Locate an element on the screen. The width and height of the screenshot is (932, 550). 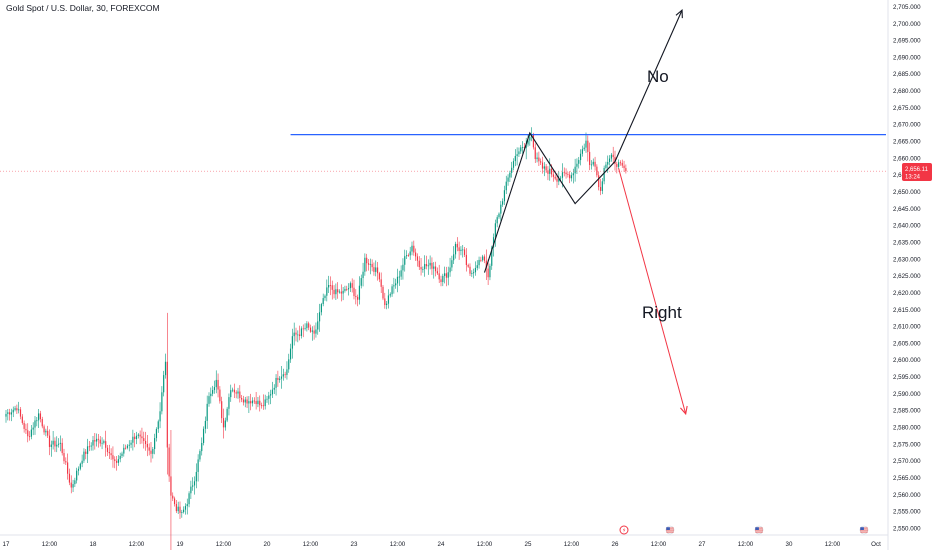
time-tick-label: 12:00 is located at coordinates (659, 544).